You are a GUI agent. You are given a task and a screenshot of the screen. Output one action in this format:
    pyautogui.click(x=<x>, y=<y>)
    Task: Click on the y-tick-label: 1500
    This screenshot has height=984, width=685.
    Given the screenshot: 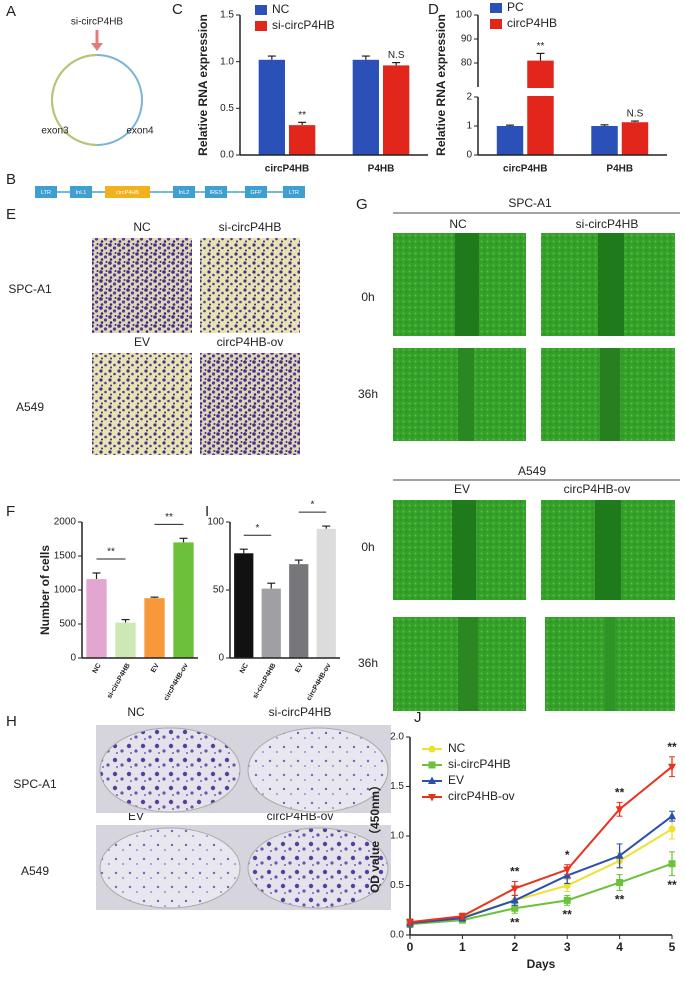 What is the action you would take?
    pyautogui.click(x=65, y=556)
    